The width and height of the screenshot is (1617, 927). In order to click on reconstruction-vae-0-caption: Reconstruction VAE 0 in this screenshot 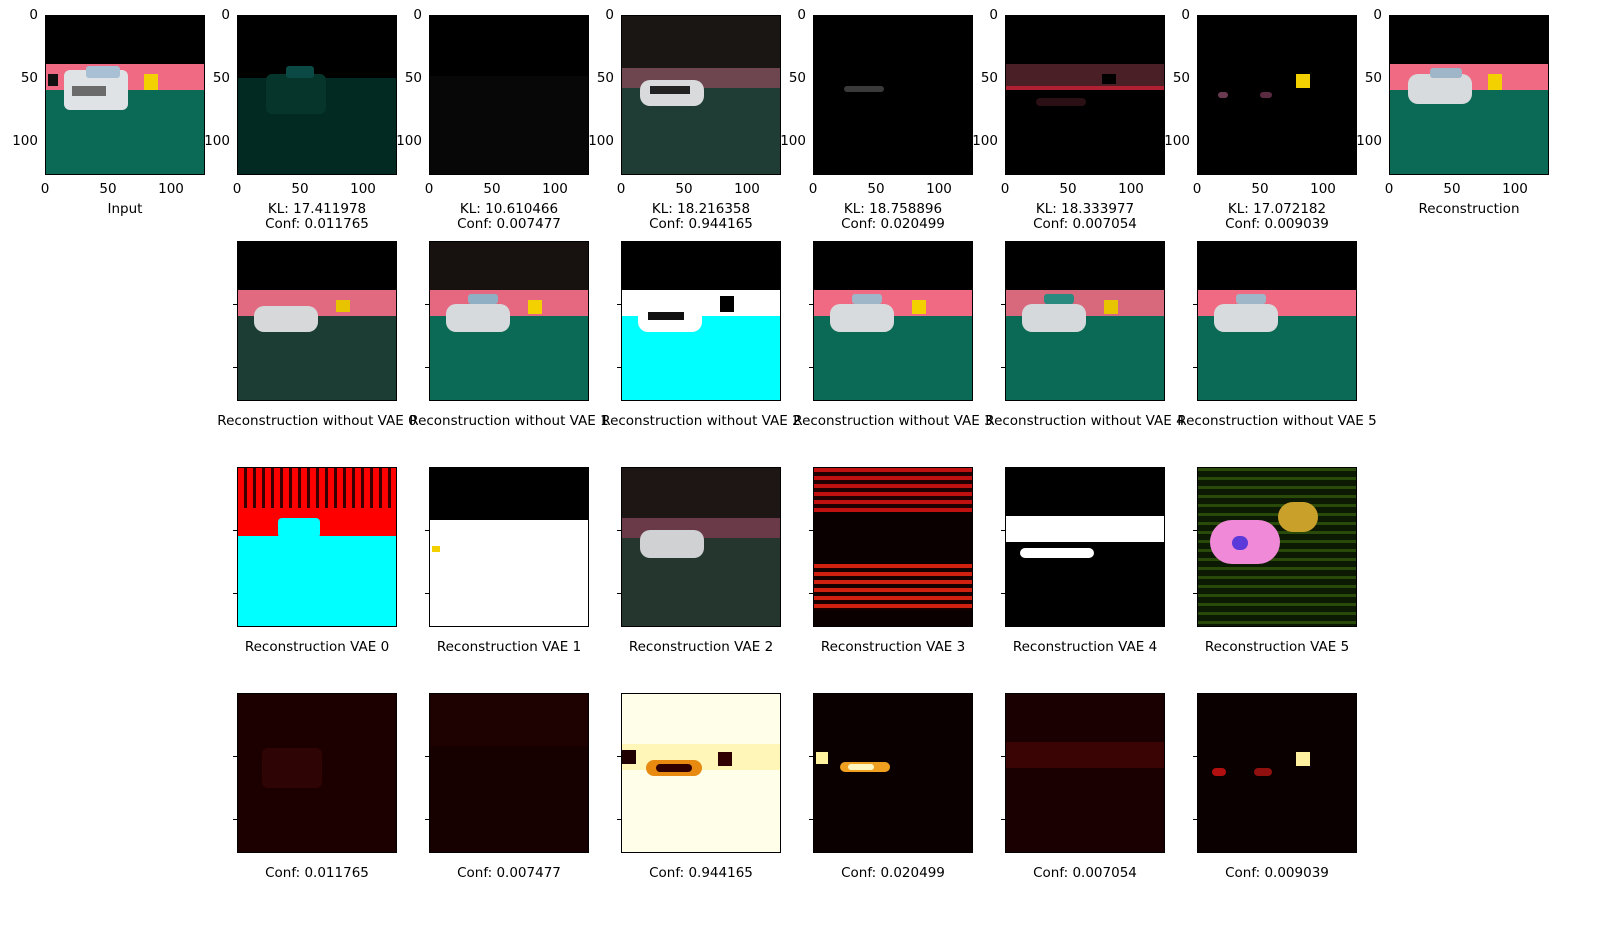, I will do `click(317, 647)`.